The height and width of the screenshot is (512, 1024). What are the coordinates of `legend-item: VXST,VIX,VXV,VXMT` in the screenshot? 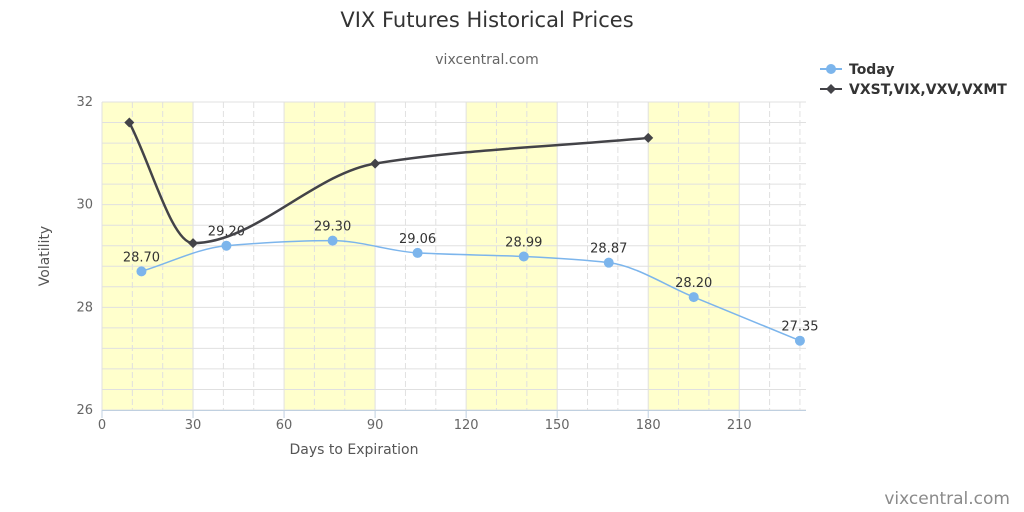 It's located at (913, 90).